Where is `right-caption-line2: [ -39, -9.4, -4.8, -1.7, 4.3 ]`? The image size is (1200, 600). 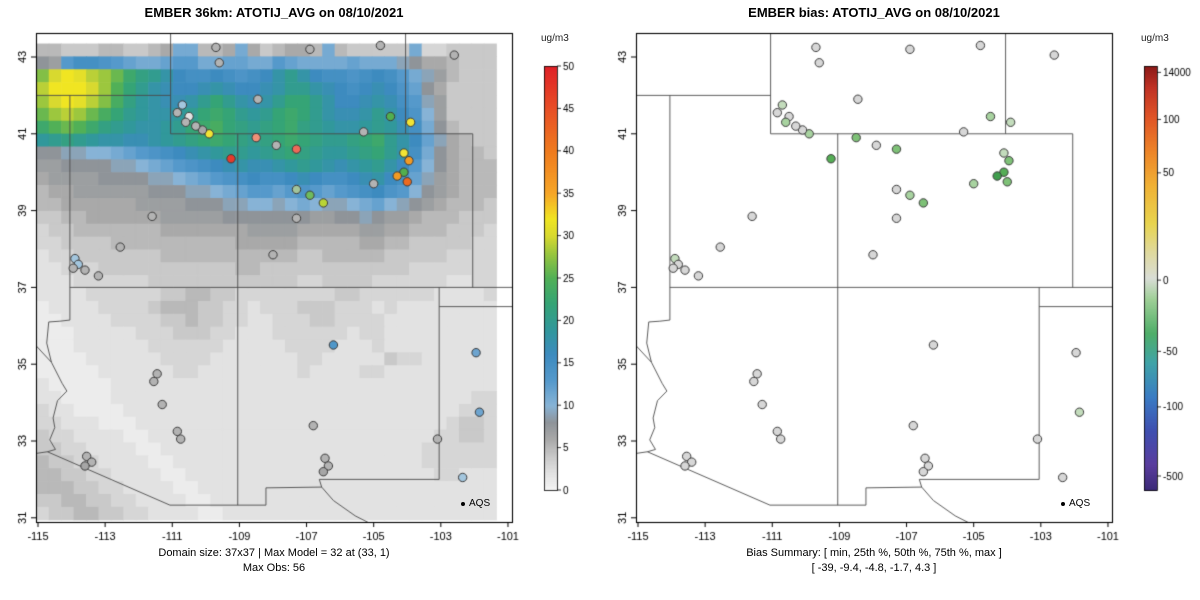
right-caption-line2: [ -39, -9.4, -4.8, -1.7, 4.3 ] is located at coordinates (874, 568).